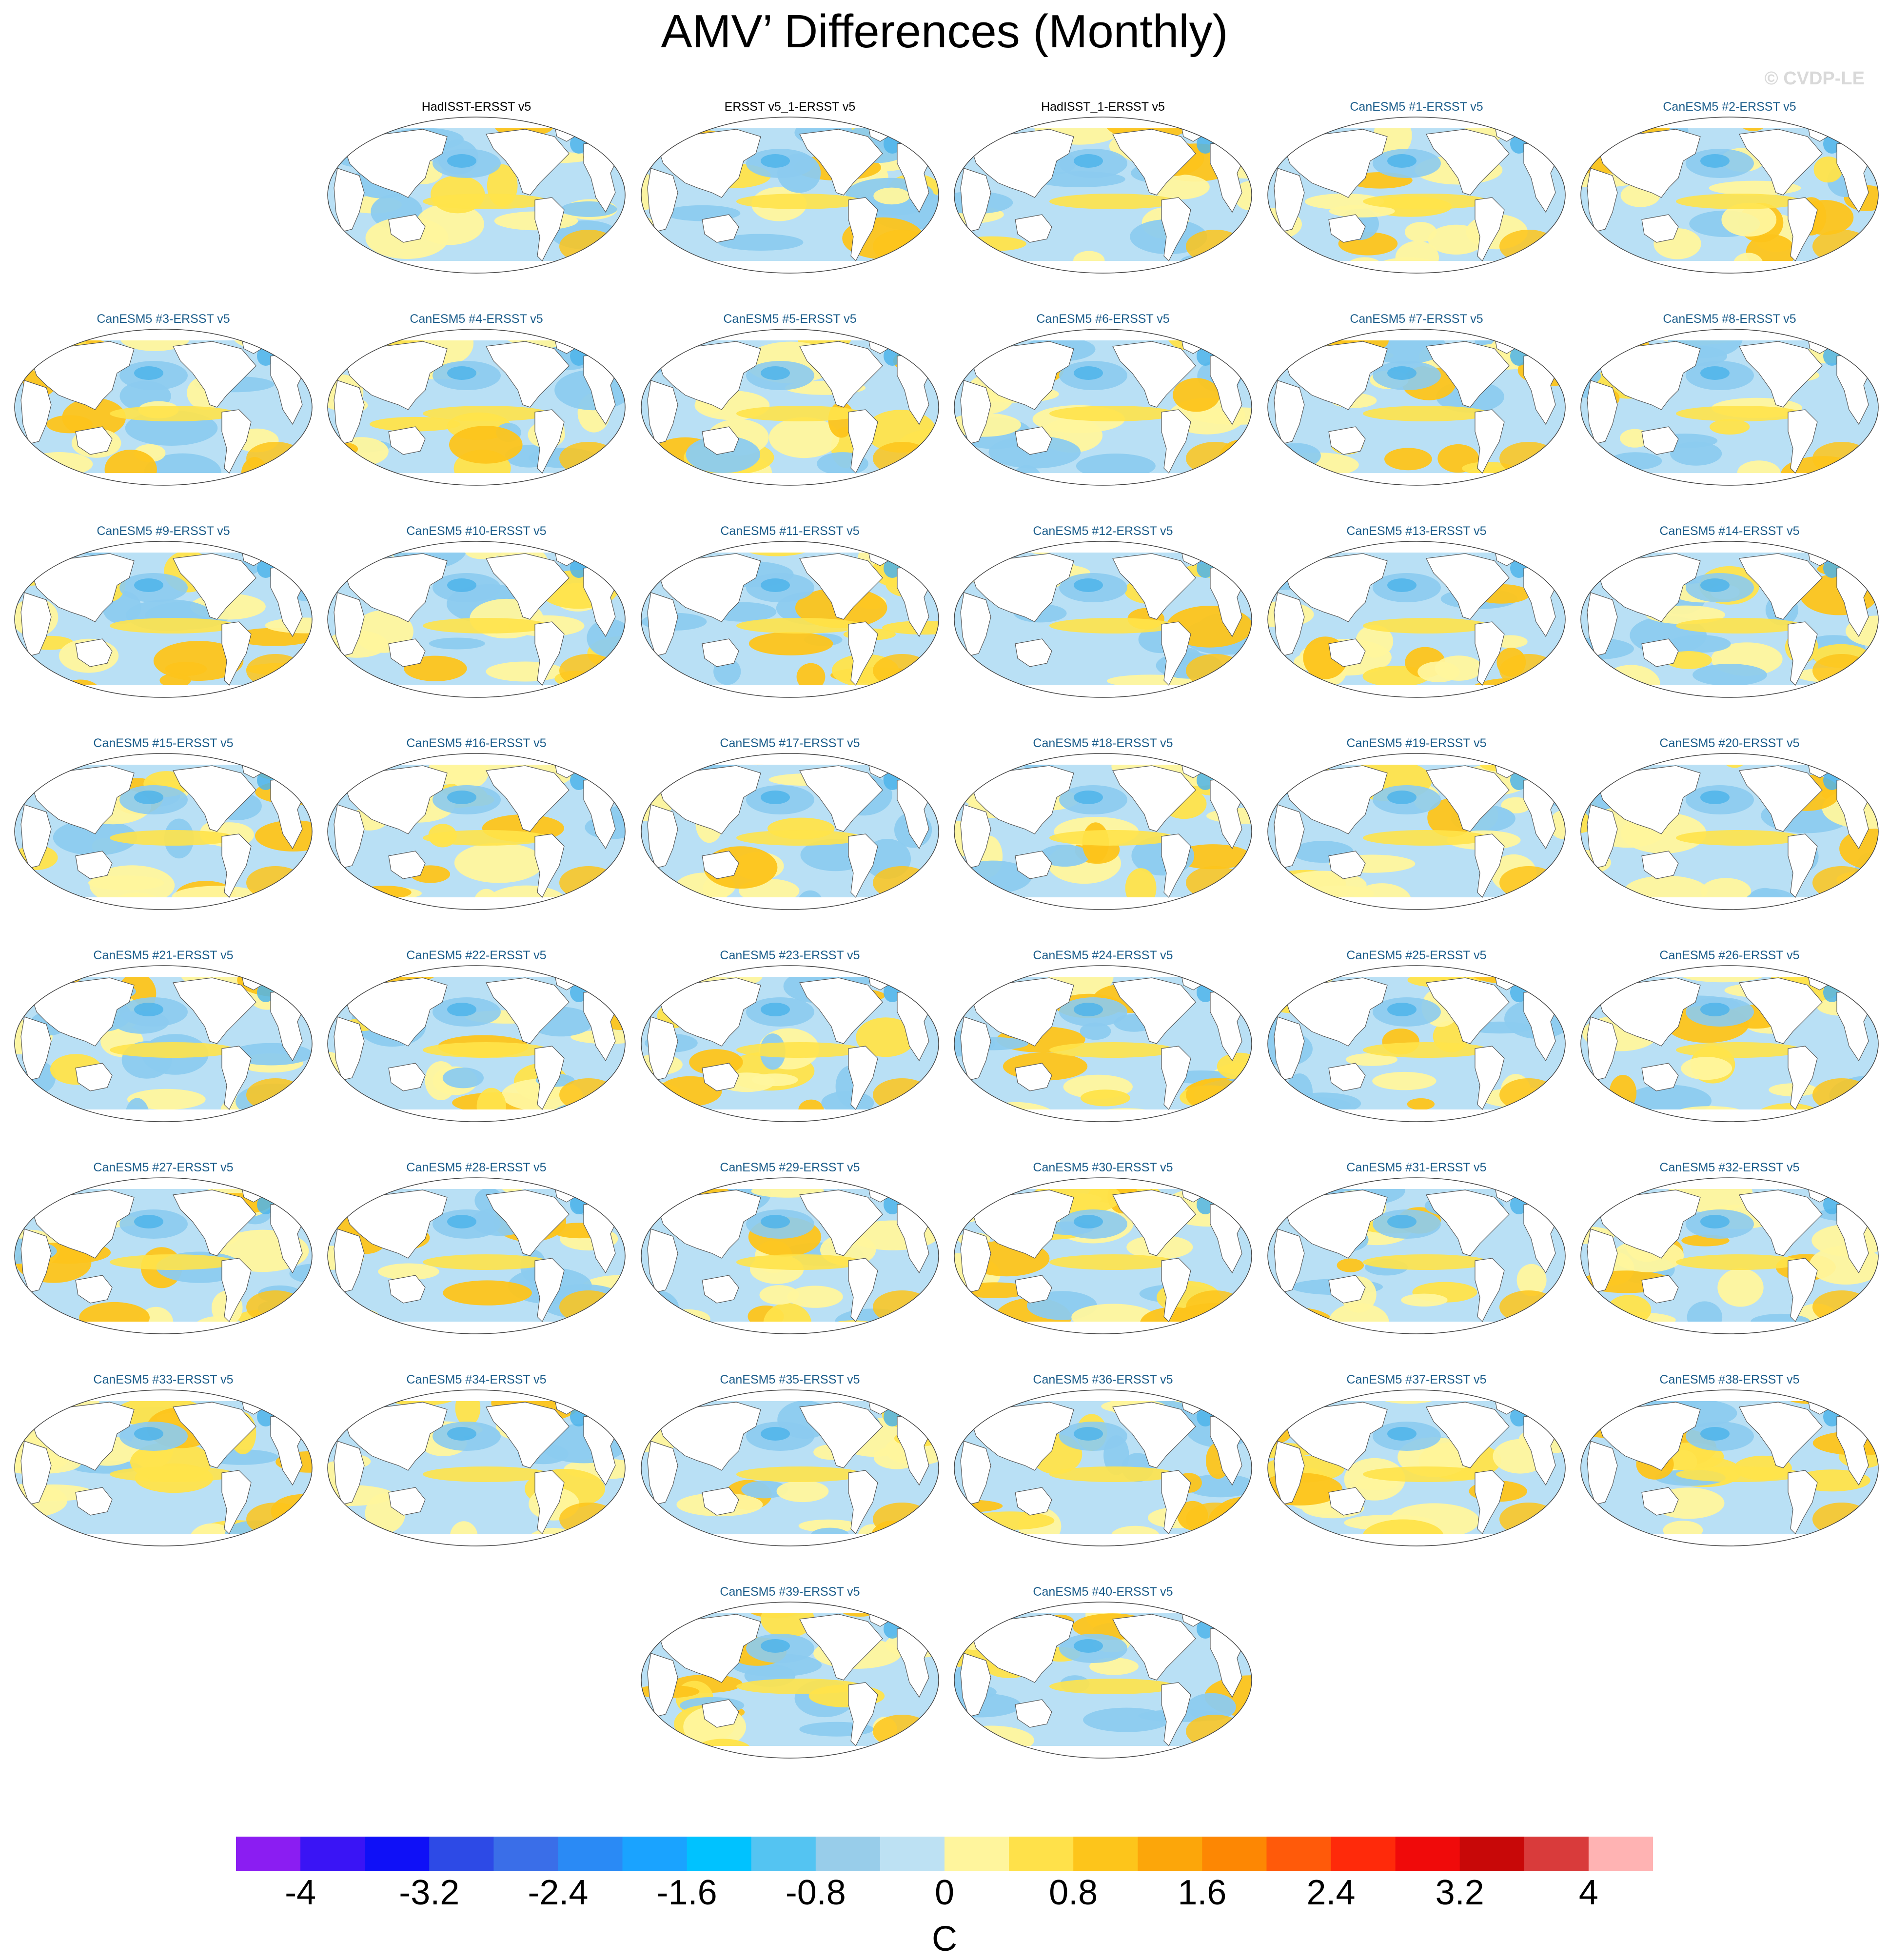 The image size is (1889, 1960). What do you see at coordinates (1331, 1892) in the screenshot?
I see `colorbar-tick-label: 2.4` at bounding box center [1331, 1892].